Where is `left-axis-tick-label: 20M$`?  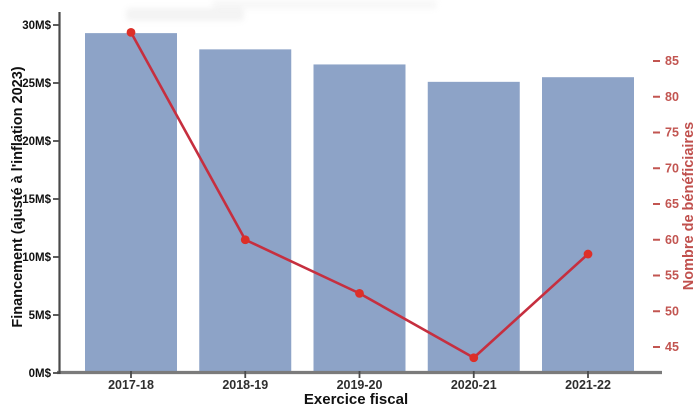
left-axis-tick-label: 20M$ is located at coordinates (36, 142).